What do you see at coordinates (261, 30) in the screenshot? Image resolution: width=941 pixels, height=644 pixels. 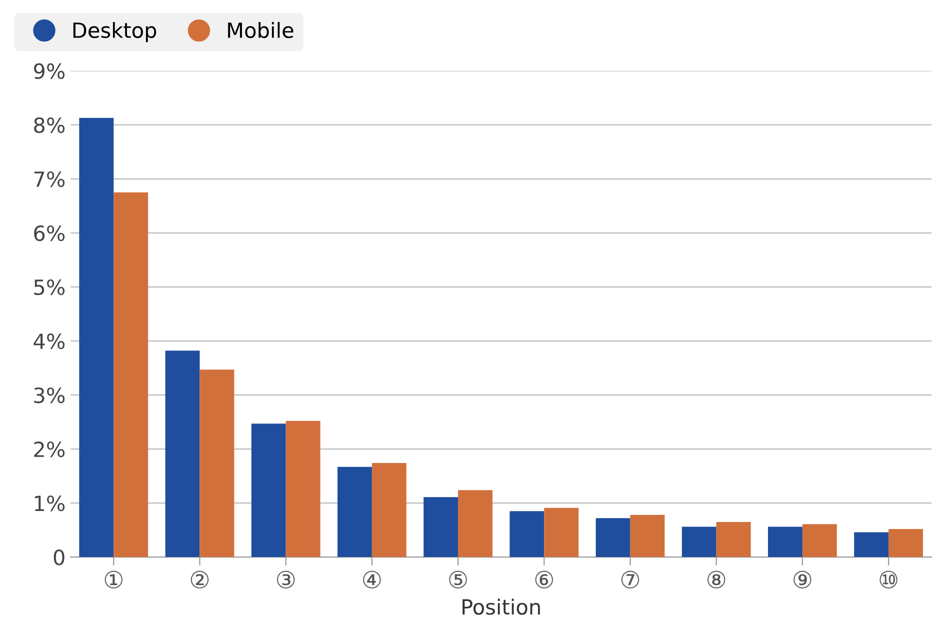 I see `legend-label: Mobile` at bounding box center [261, 30].